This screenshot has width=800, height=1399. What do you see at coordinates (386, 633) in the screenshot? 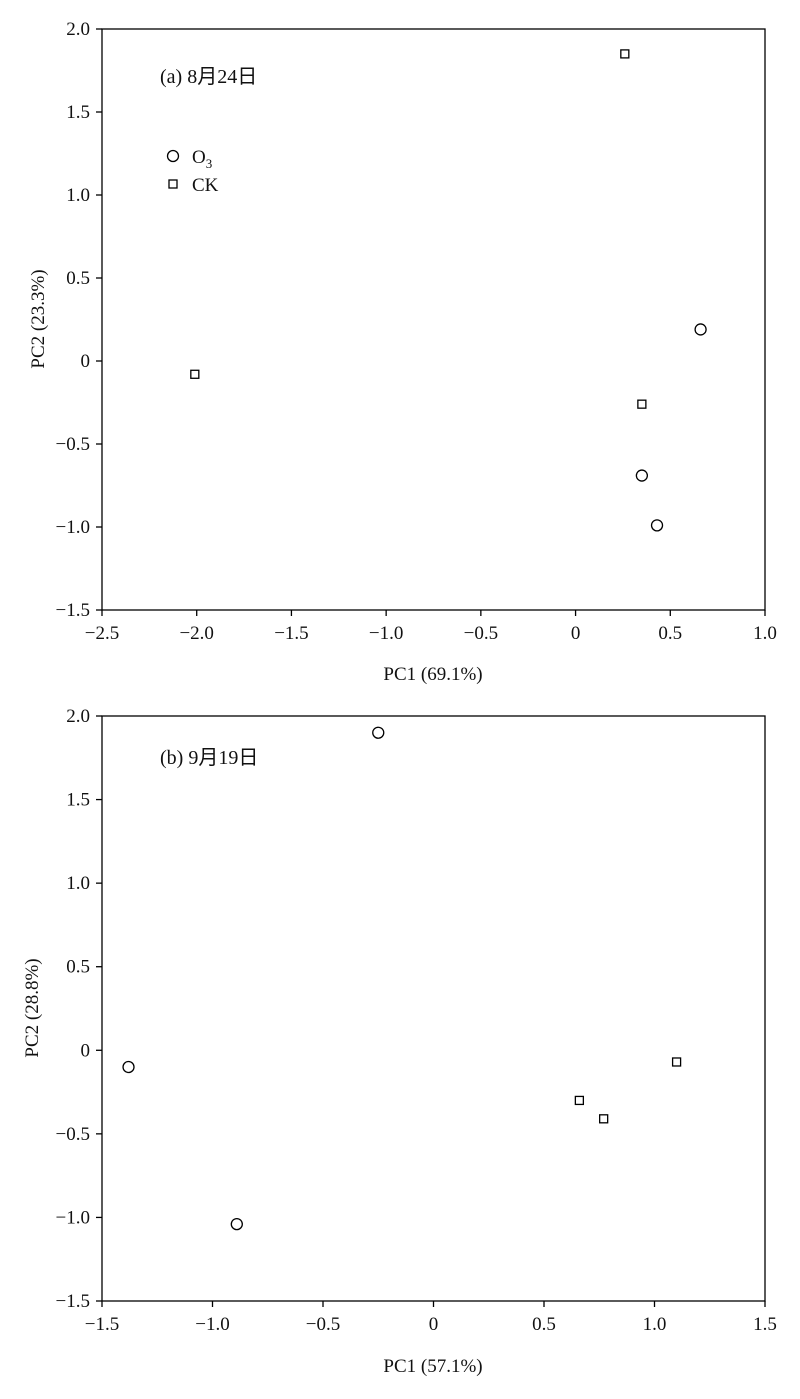
I see `x-tick-label-a: −1.0` at bounding box center [386, 633].